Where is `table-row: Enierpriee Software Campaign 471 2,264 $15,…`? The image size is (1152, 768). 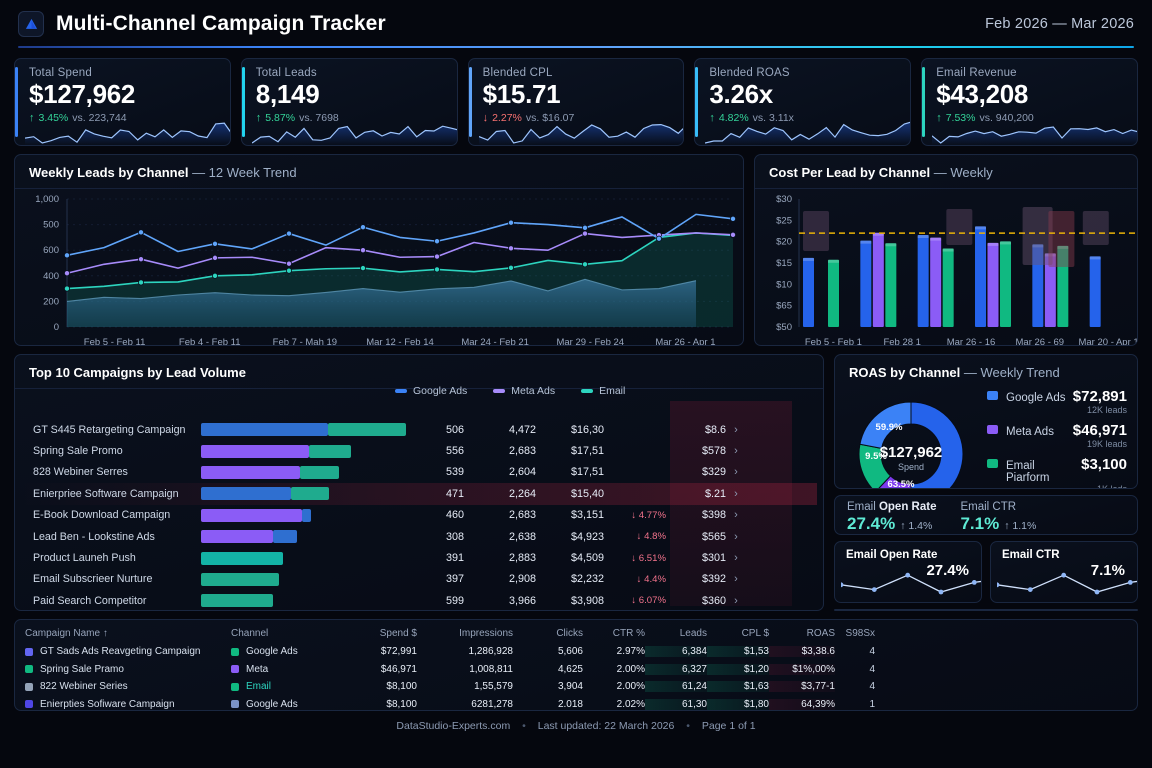 table-row: Enierpriee Software Campaign 471 2,264 $15,… is located at coordinates (419, 494).